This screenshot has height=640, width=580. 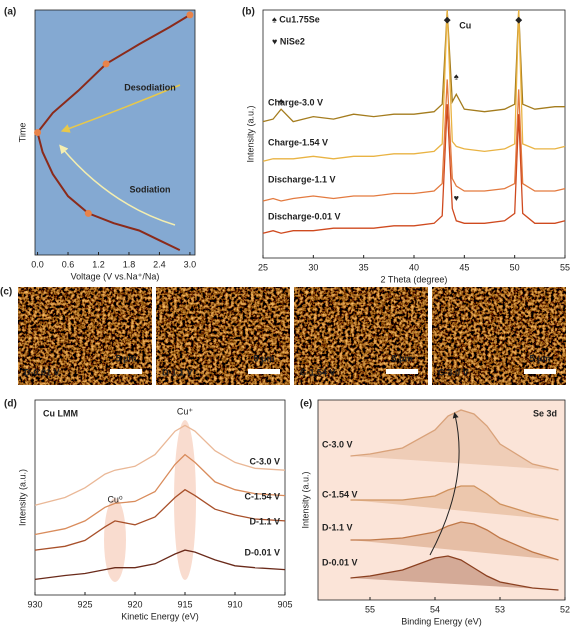 I want to click on panel-label: (e), so click(x=306, y=404).